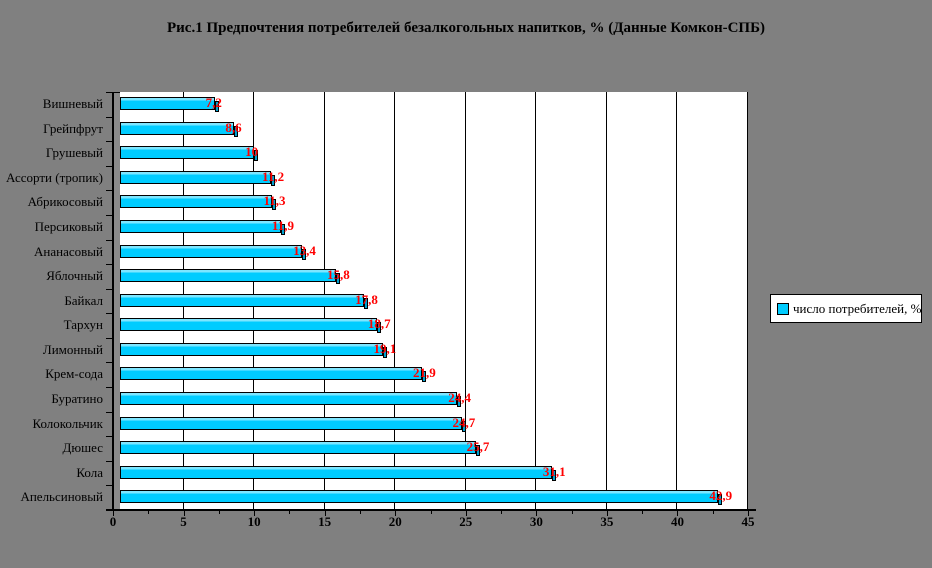  I want to click on bar-value-label: 11,3, so click(274, 201).